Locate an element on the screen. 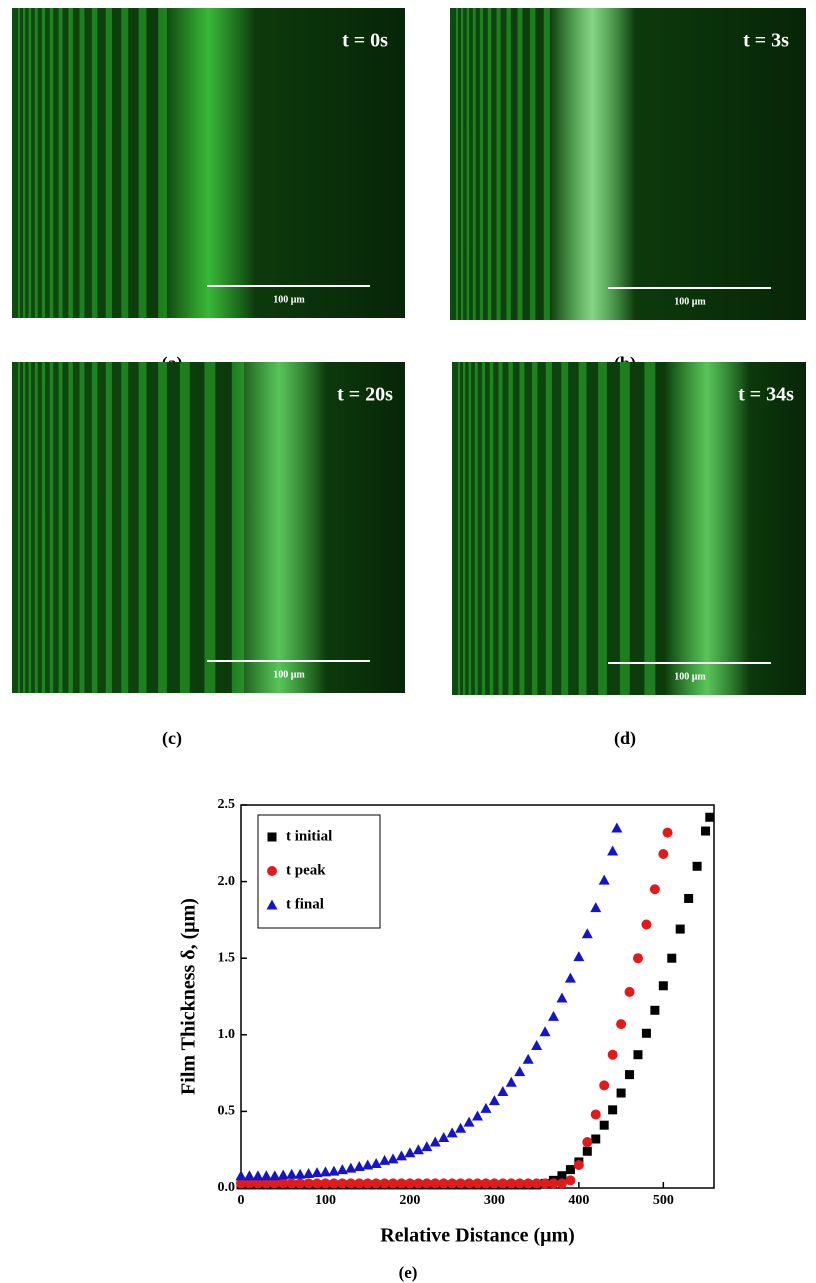  legend-box is located at coordinates (319, 871).